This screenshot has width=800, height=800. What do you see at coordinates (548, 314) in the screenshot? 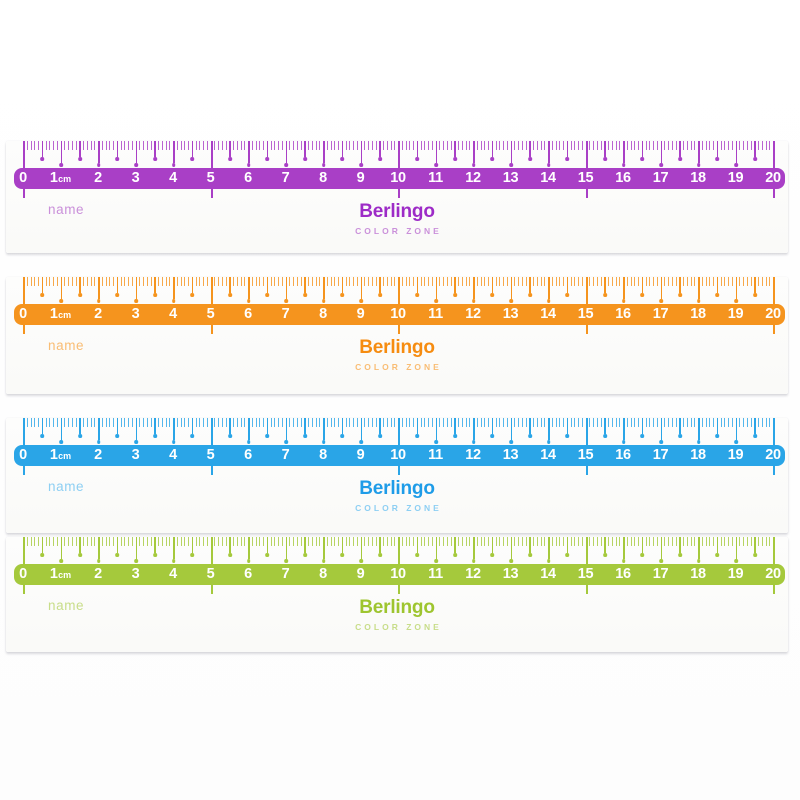
I see `scale-number-14: 14` at bounding box center [548, 314].